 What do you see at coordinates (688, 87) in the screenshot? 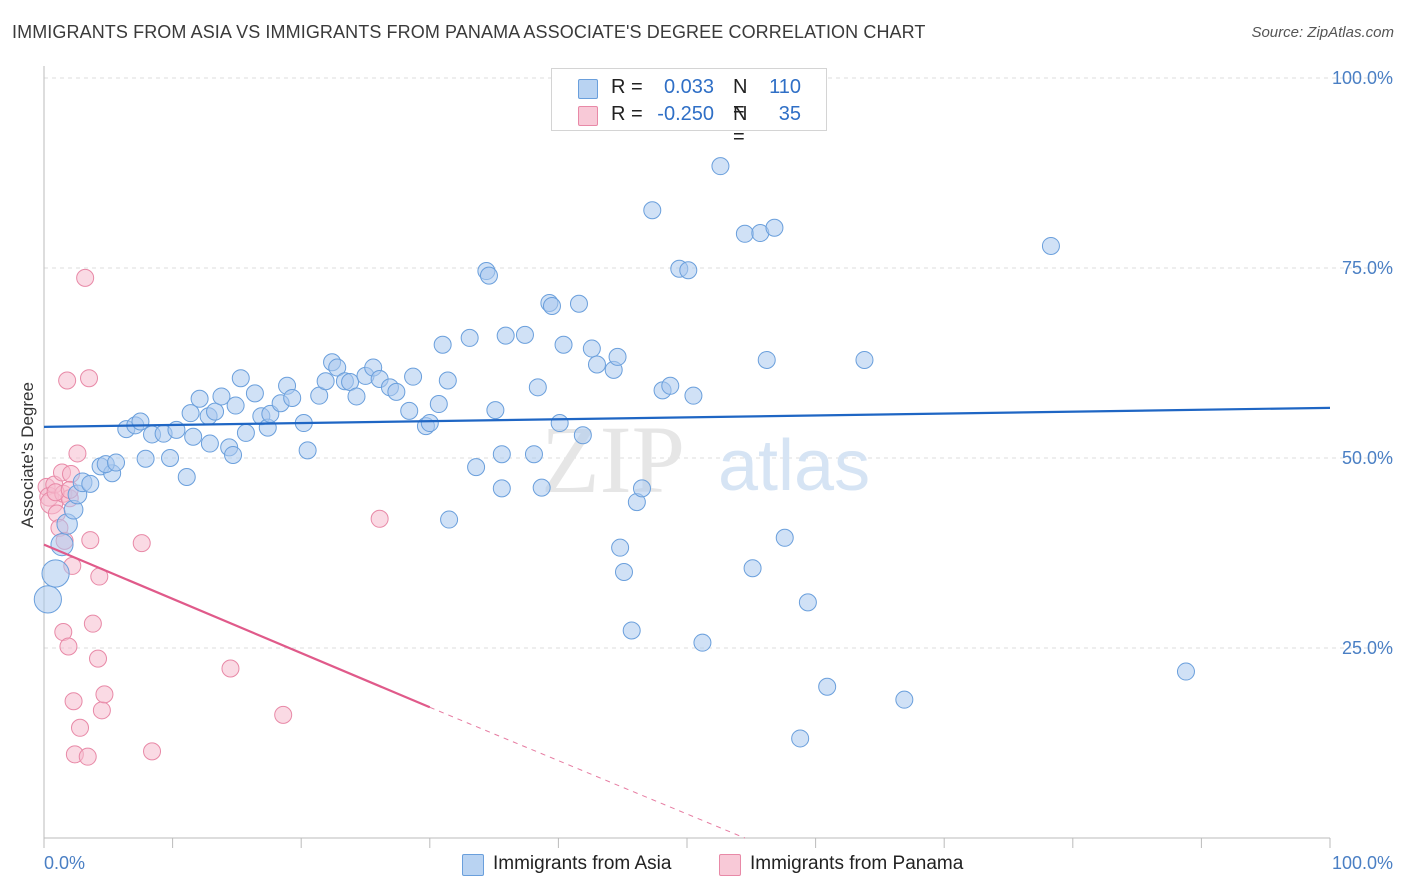
I see `legend-r-value: 0.033` at bounding box center [688, 87].